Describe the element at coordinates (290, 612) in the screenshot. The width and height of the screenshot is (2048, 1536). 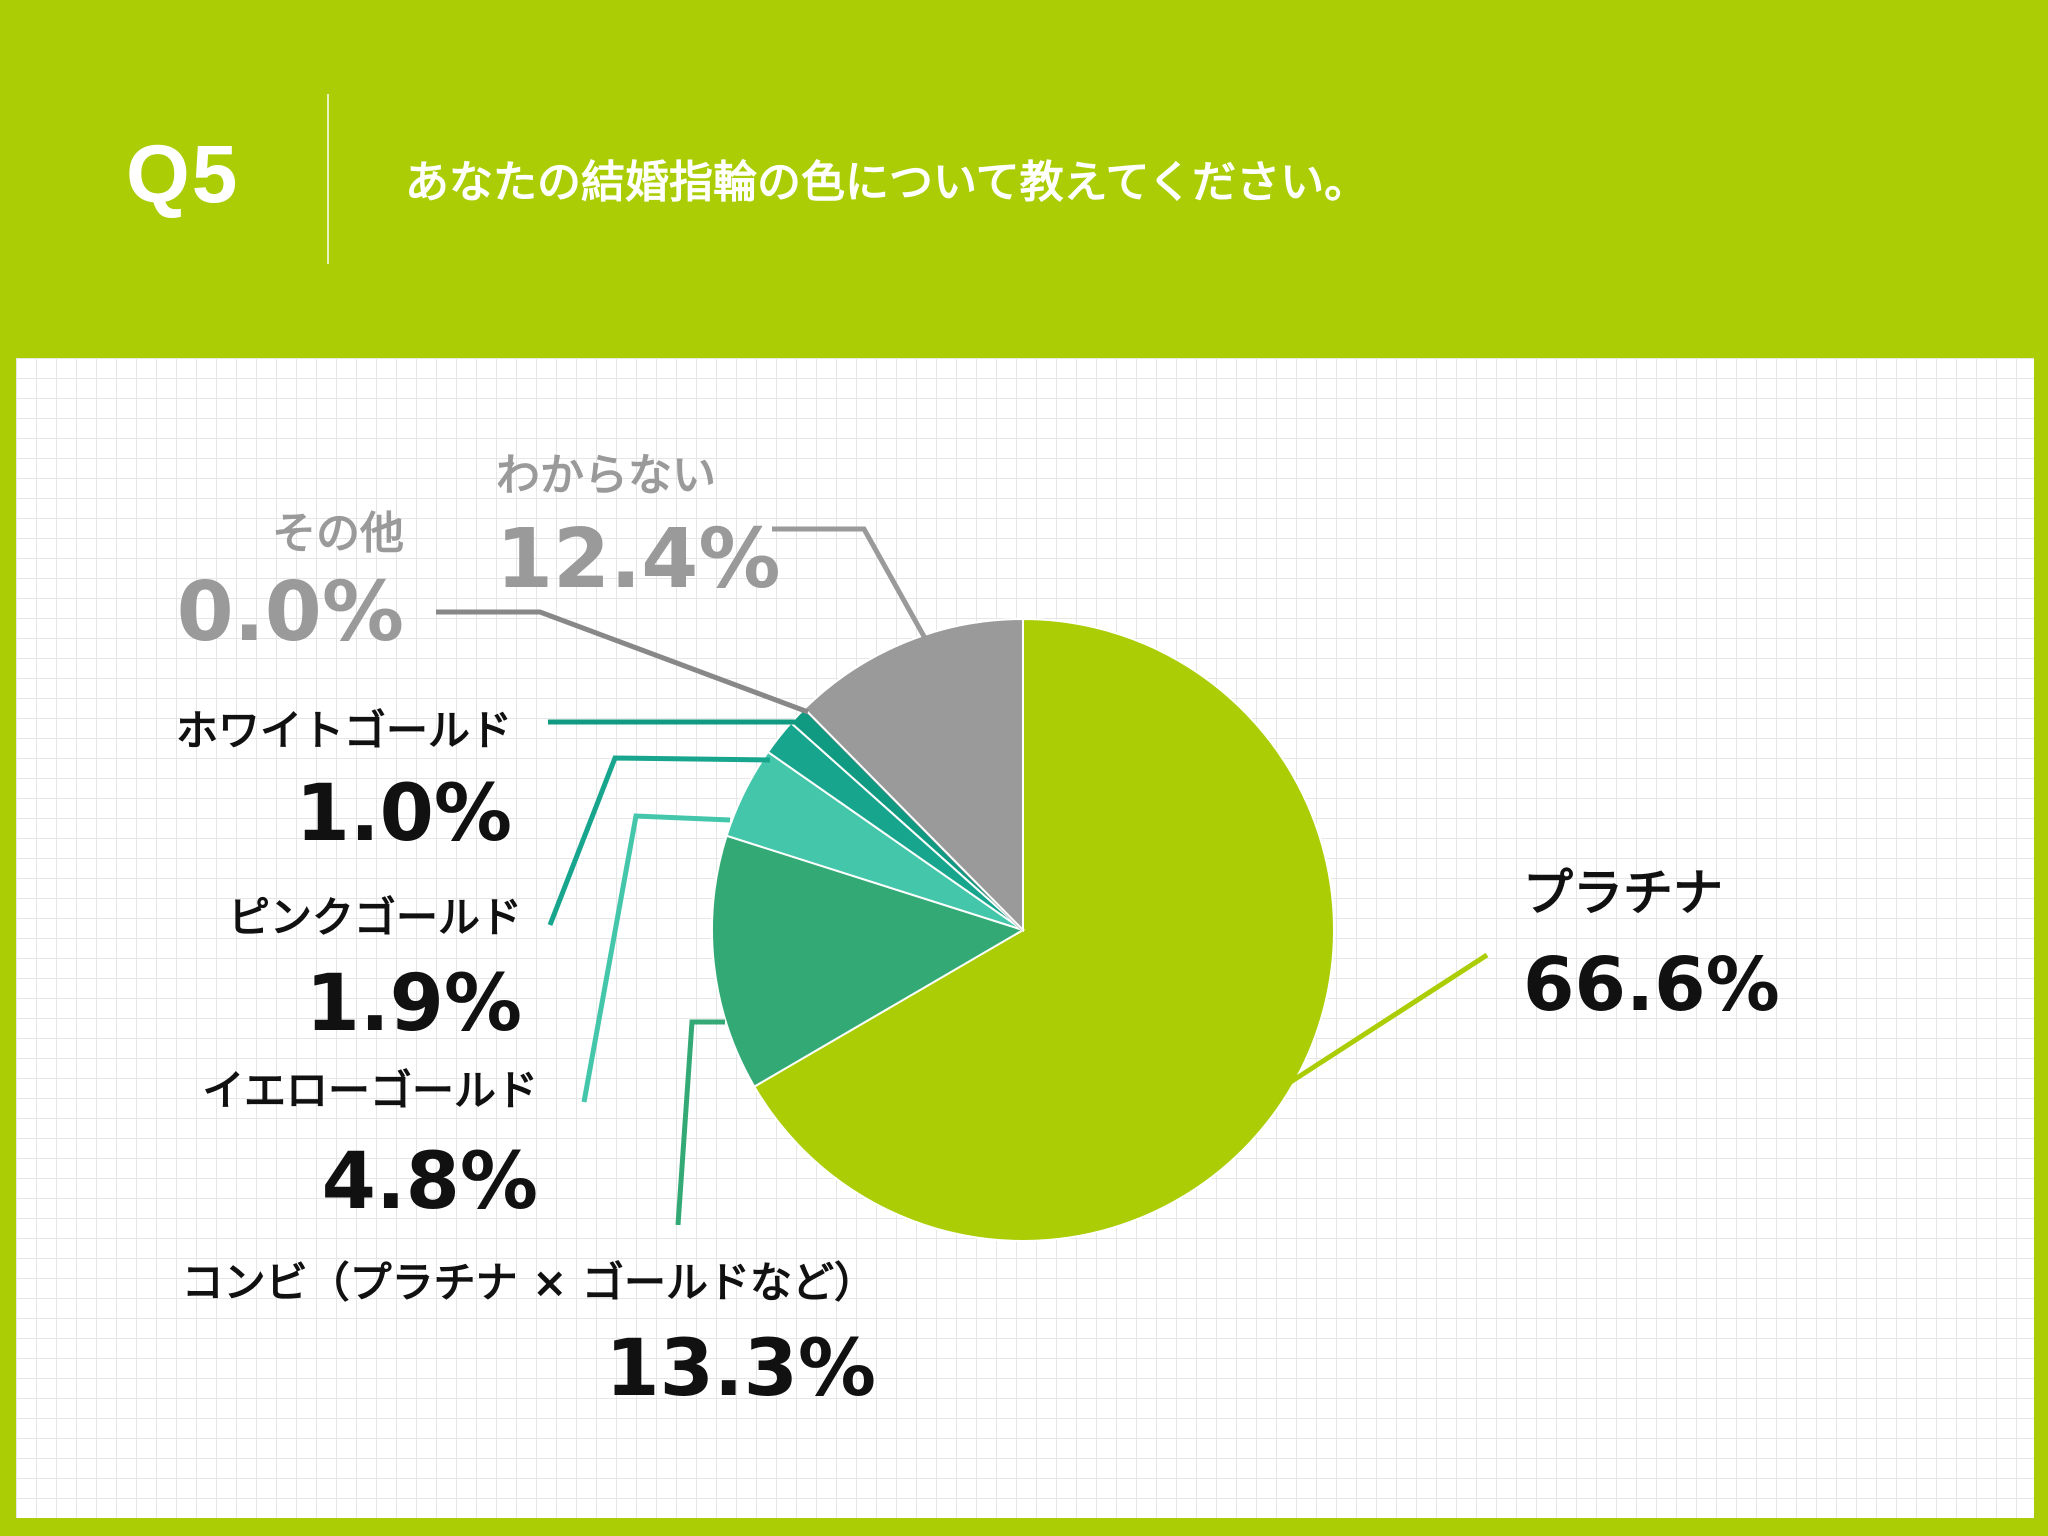
I see `slice-value-5: 0.0%` at that location.